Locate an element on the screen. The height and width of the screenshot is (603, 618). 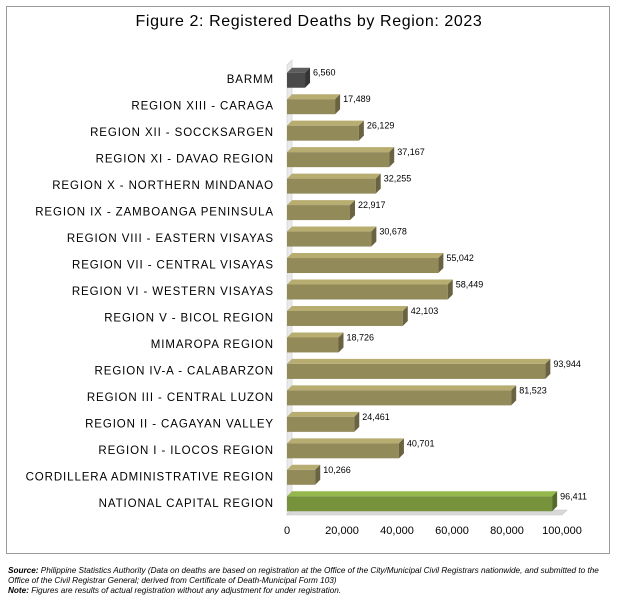
category-label: REGION V - BICOL REGION is located at coordinates (189, 318).